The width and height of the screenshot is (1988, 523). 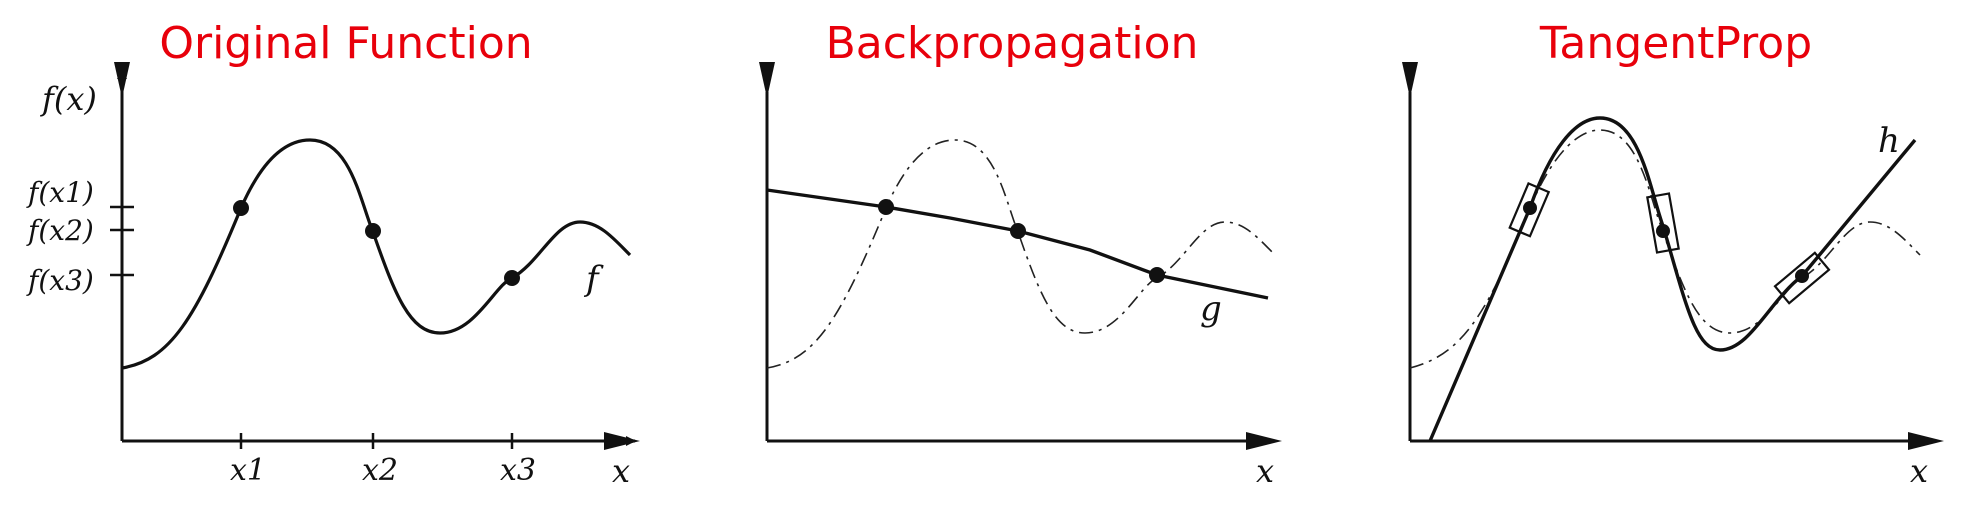 I want to click on x-tick-label-x1: x1, so click(x=248, y=470).